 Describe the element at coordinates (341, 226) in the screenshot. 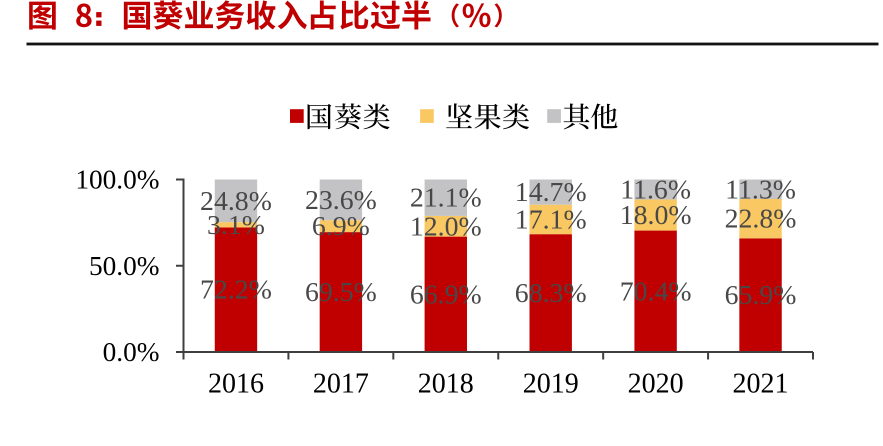

I see `svg-text: 6.9%` at that location.